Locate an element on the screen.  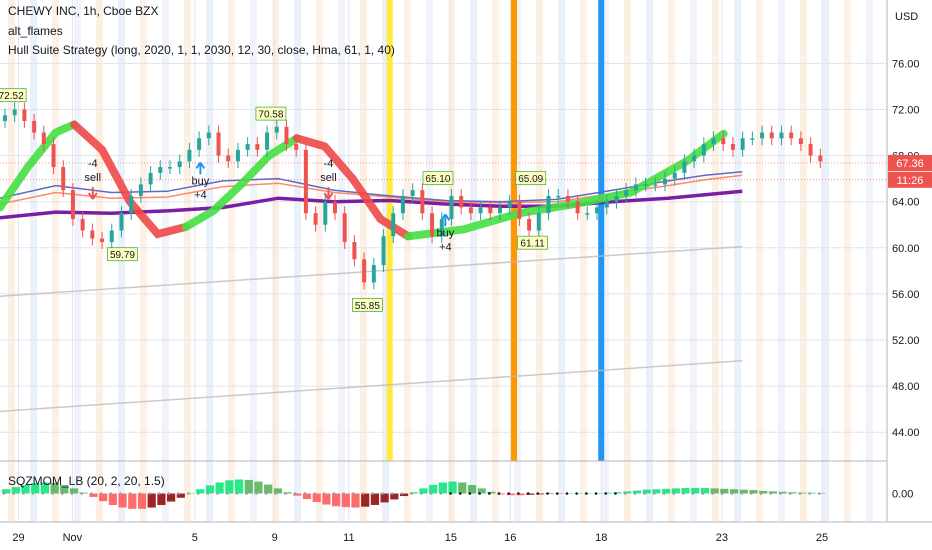
price-label-text: 61.11 is located at coordinates (532, 244).